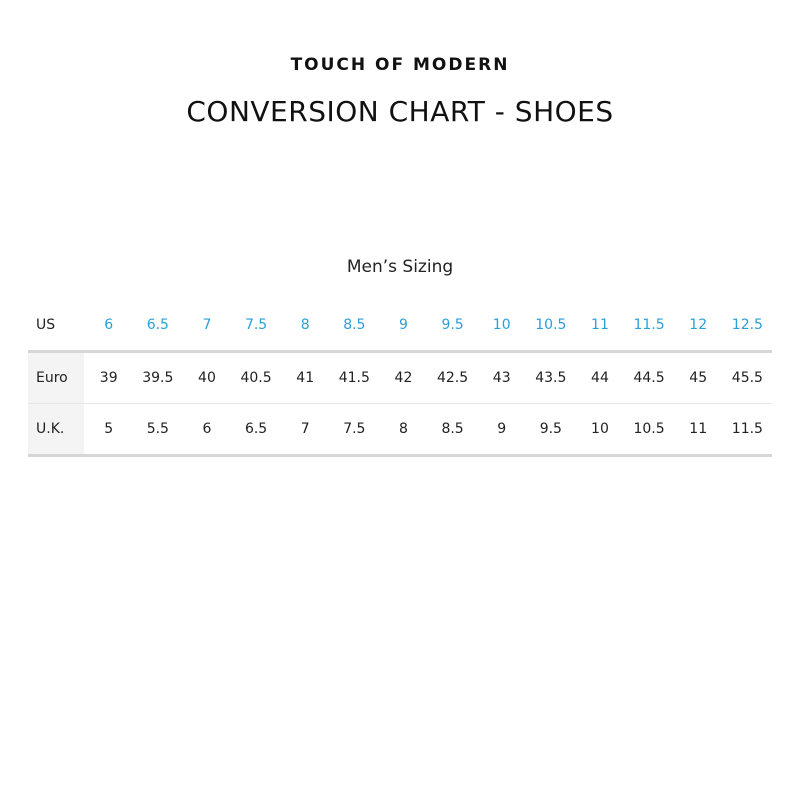  What do you see at coordinates (403, 377) in the screenshot?
I see `size-cell: 42` at bounding box center [403, 377].